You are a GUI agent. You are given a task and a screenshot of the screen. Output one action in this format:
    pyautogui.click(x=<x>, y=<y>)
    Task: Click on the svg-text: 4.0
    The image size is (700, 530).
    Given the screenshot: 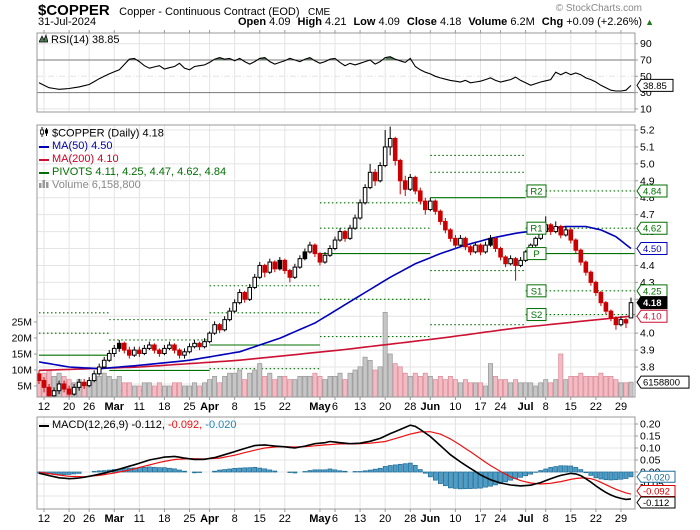 What is the action you would take?
    pyautogui.click(x=647, y=334)
    